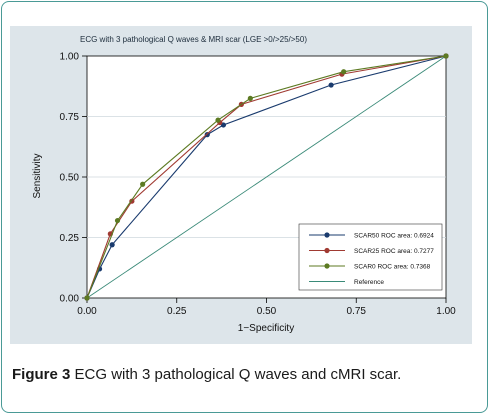 This screenshot has height=418, width=491. I want to click on figure-label: Figure 3, so click(41, 374).